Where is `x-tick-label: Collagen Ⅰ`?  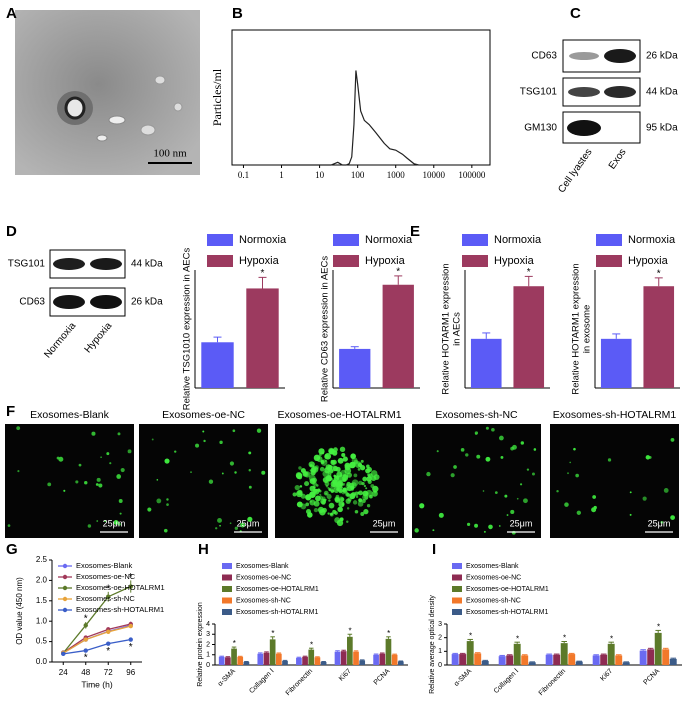 x-tick-label: Collagen Ⅰ is located at coordinates (506, 681).